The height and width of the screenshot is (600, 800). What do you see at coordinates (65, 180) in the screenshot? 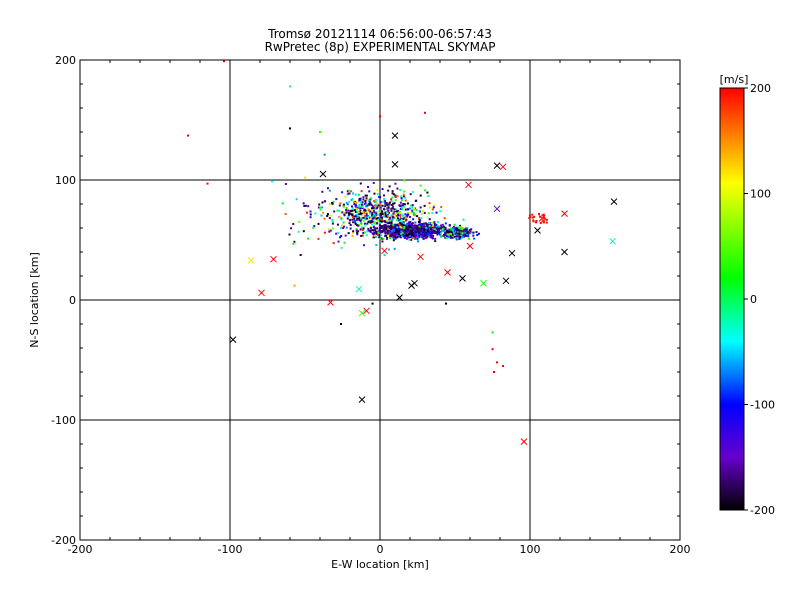
I see `y-tick-label: 100` at bounding box center [65, 180].